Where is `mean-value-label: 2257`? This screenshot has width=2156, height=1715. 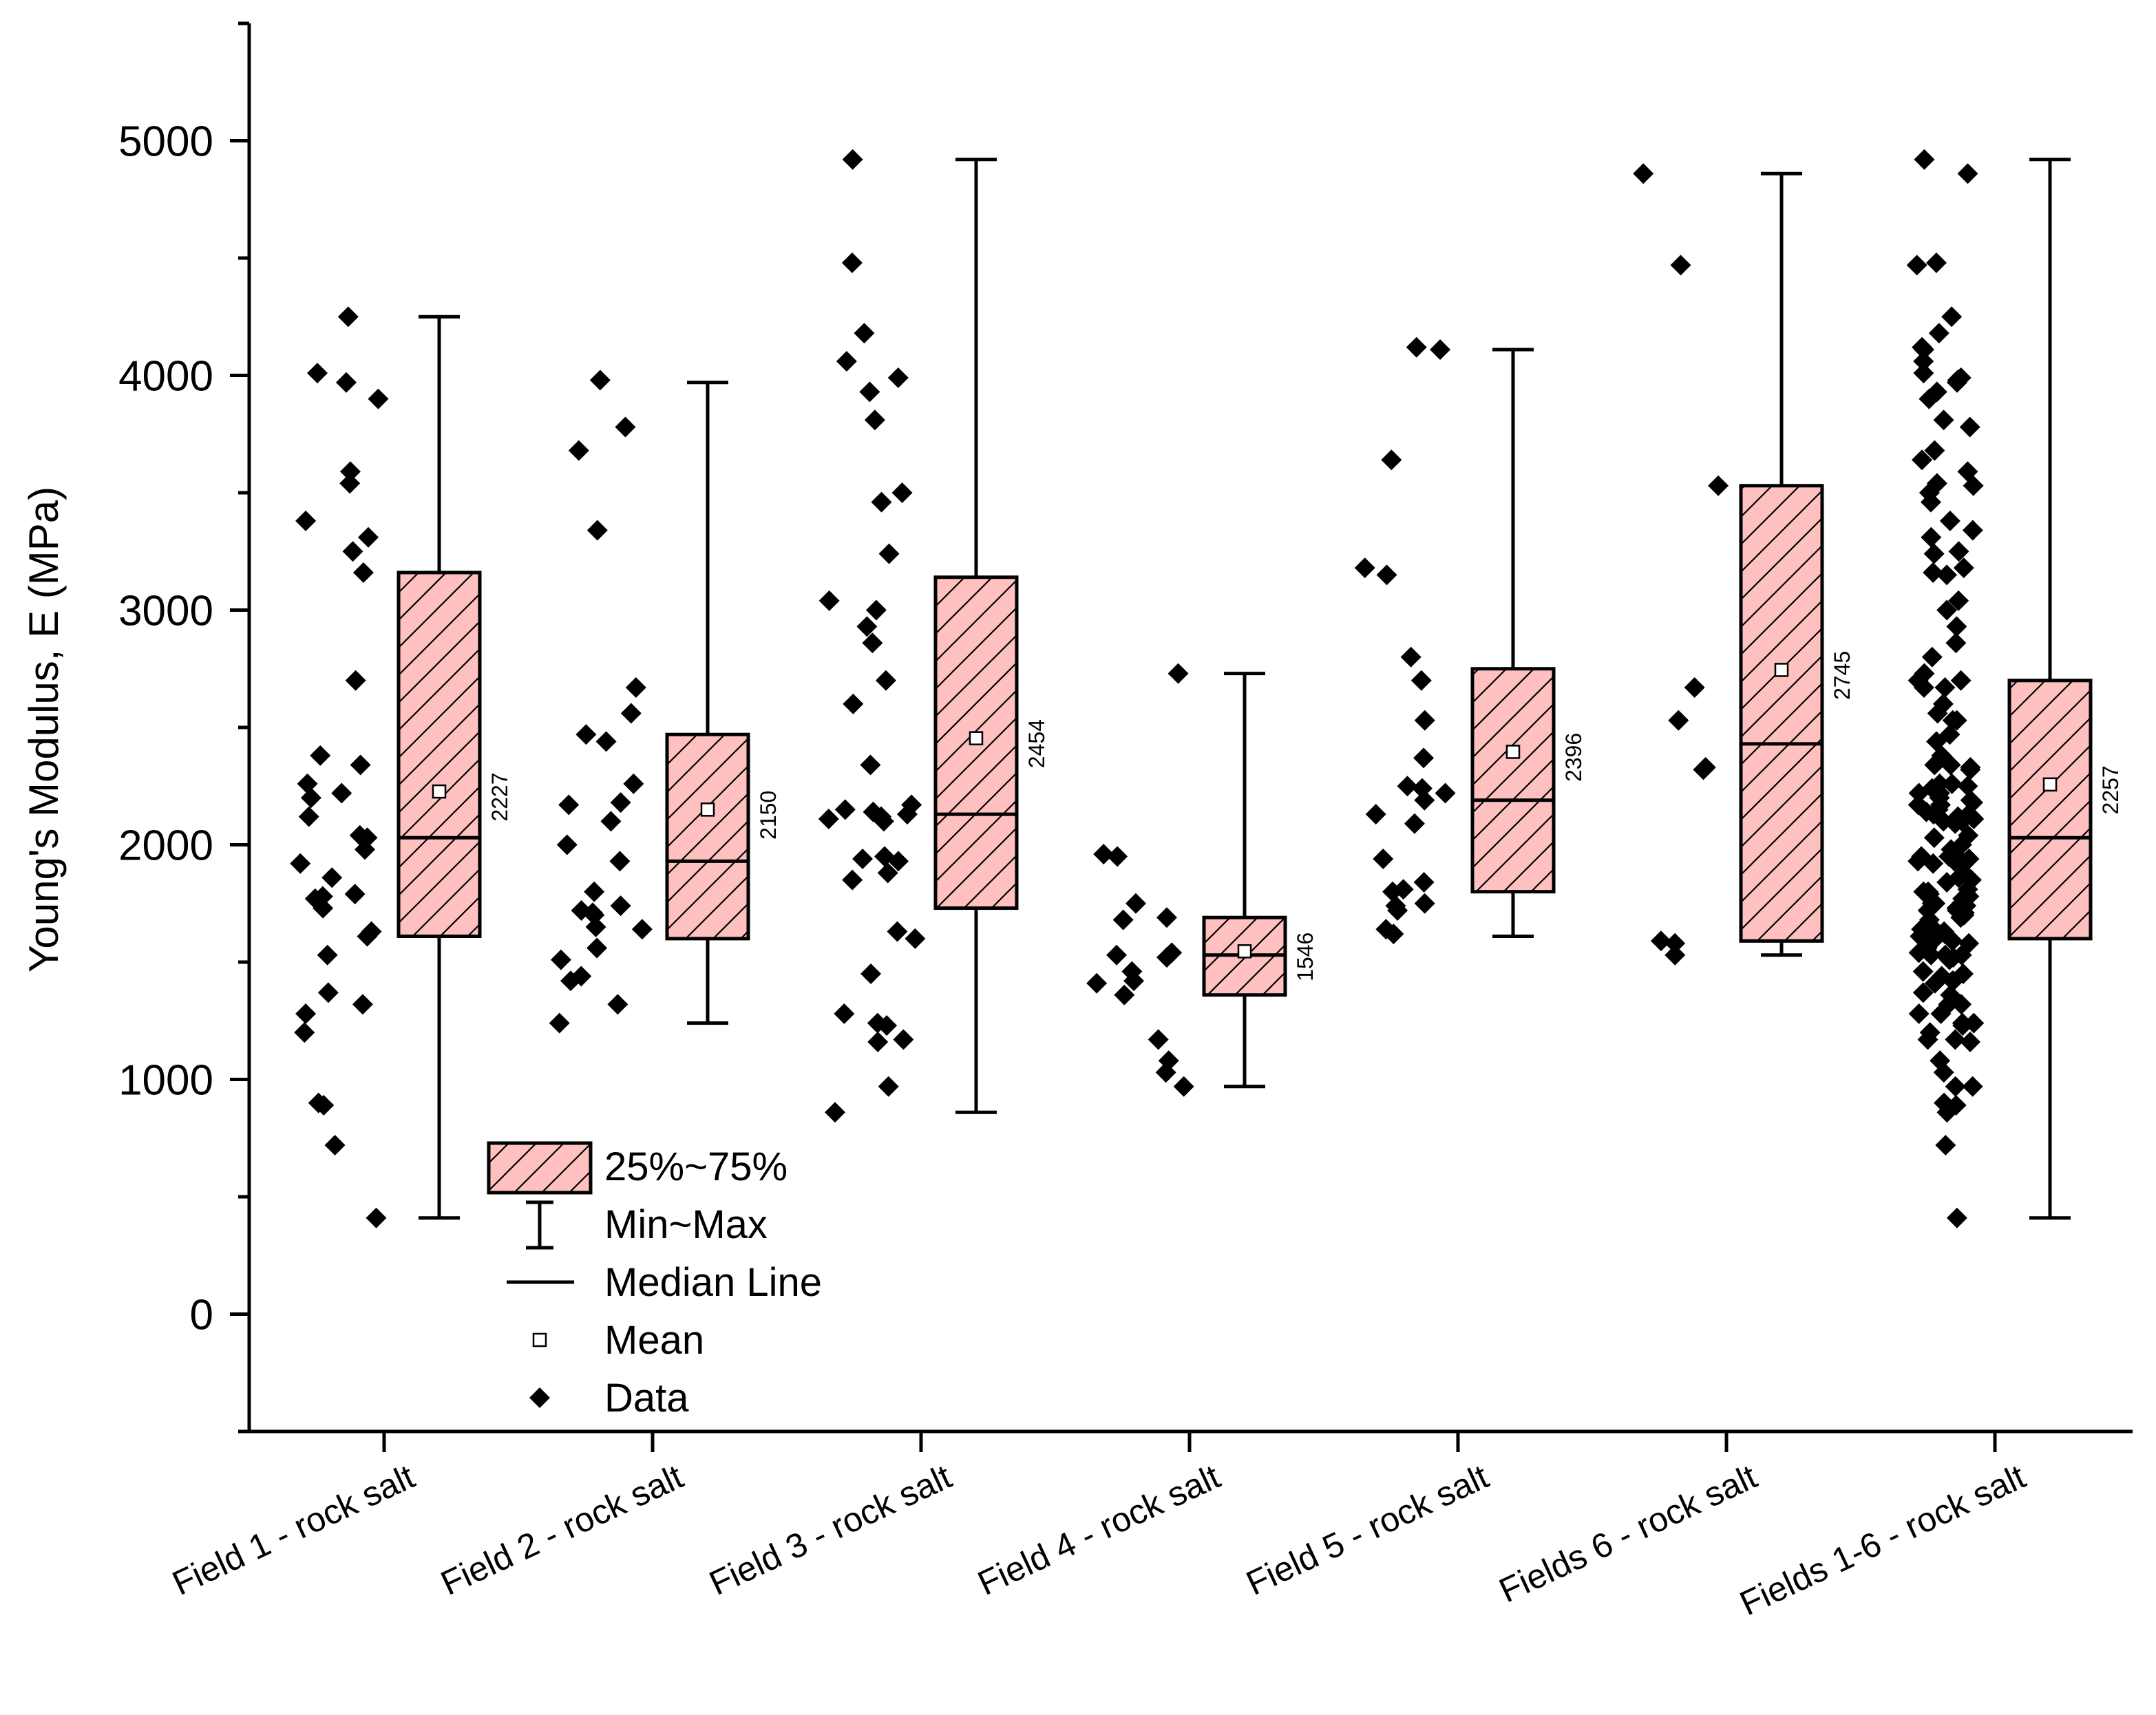 mean-value-label: 2257 is located at coordinates (2110, 789).